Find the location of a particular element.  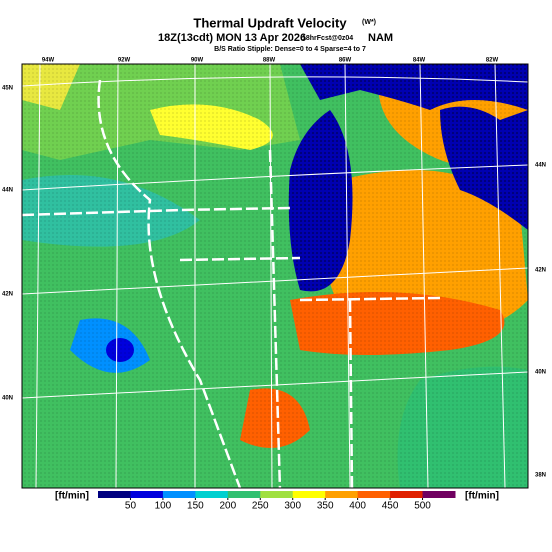

longitude-label: 92W is located at coordinates (124, 61).